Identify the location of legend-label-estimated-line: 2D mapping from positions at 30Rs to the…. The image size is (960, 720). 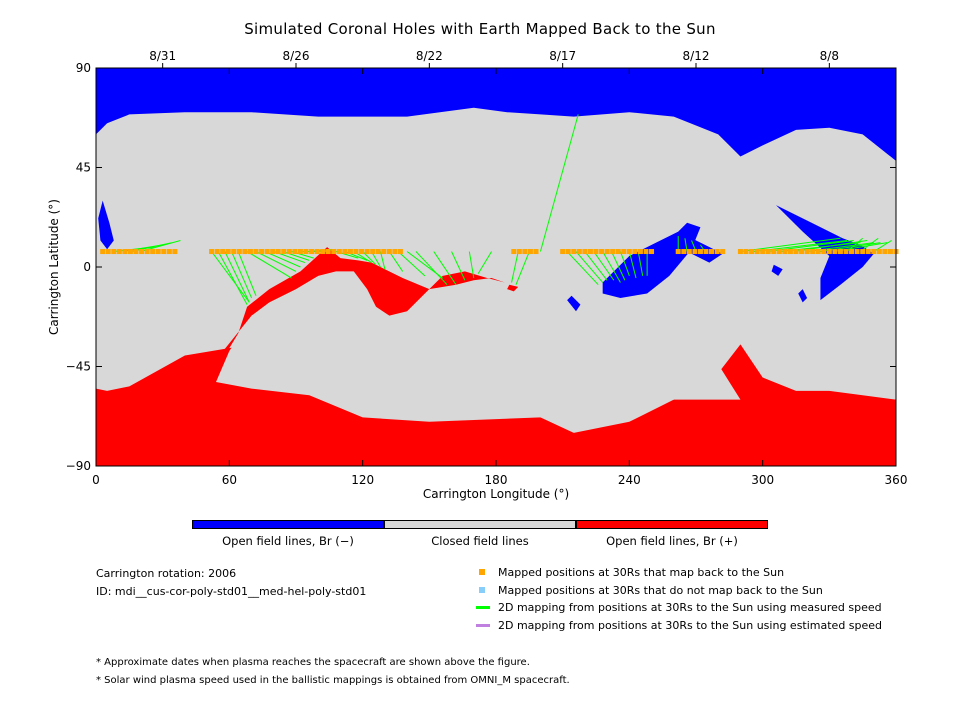
(690, 625).